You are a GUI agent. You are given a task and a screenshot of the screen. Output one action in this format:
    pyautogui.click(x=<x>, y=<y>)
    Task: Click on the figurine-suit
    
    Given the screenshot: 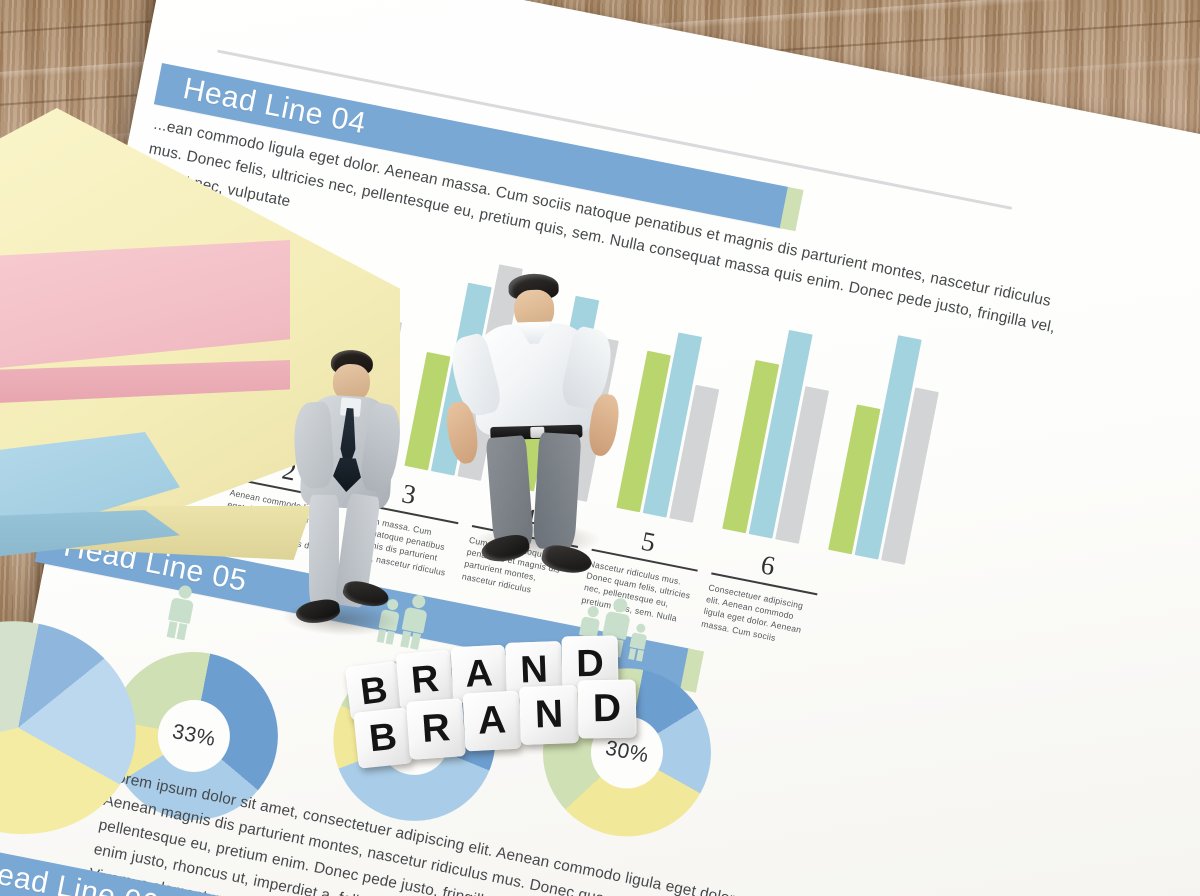 What is the action you would take?
    pyautogui.click(x=346, y=496)
    